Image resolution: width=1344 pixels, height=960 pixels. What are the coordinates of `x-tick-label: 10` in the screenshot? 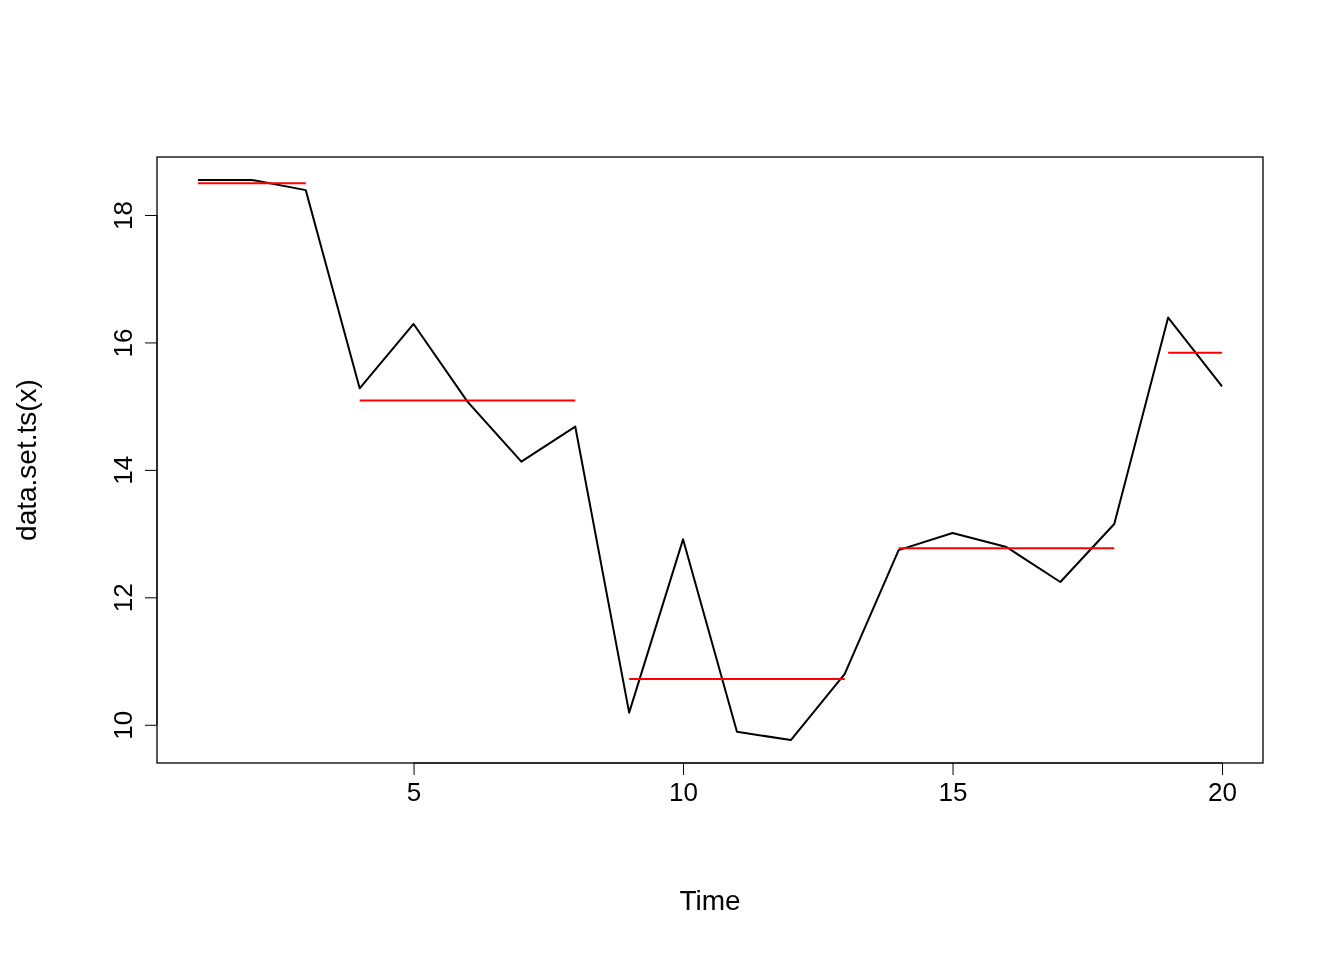 It's located at (684, 792).